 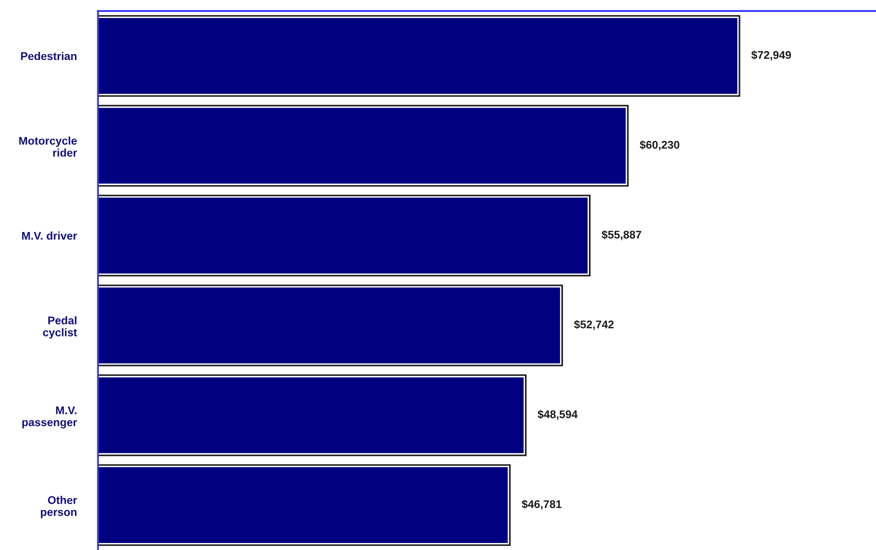 I want to click on y-tick-label: M.V. passenger, so click(x=50, y=417).